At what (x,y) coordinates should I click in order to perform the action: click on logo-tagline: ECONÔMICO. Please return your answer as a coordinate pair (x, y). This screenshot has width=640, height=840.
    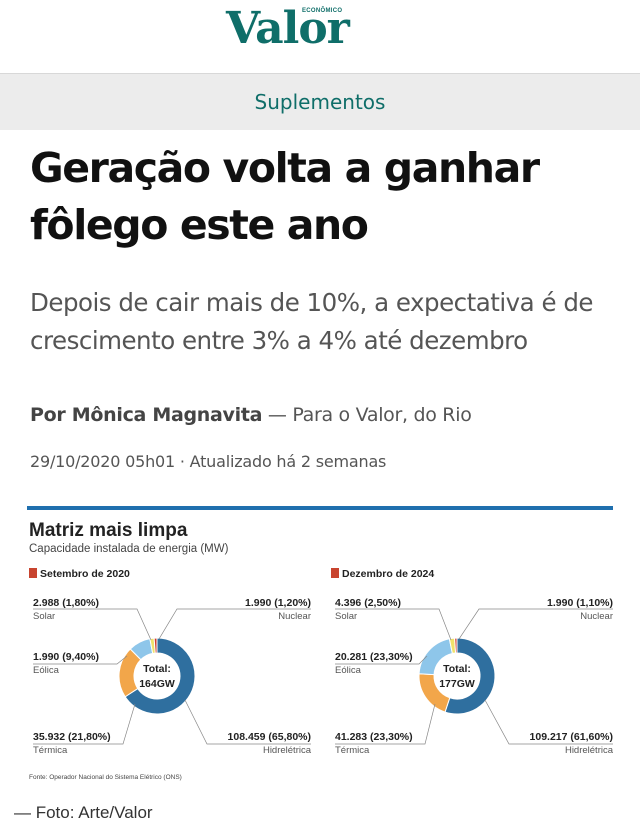
    Looking at the image, I should click on (322, 11).